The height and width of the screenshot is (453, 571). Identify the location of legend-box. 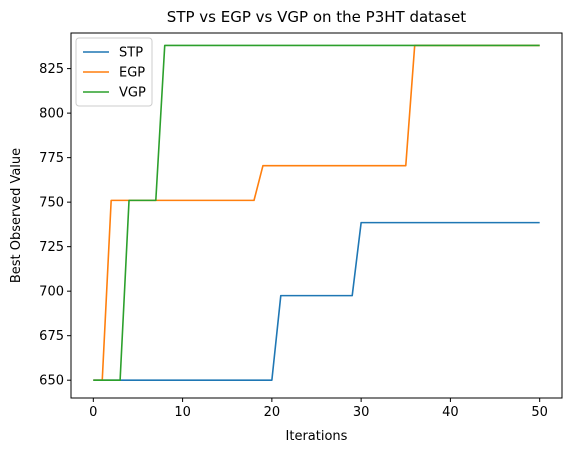
(114, 72).